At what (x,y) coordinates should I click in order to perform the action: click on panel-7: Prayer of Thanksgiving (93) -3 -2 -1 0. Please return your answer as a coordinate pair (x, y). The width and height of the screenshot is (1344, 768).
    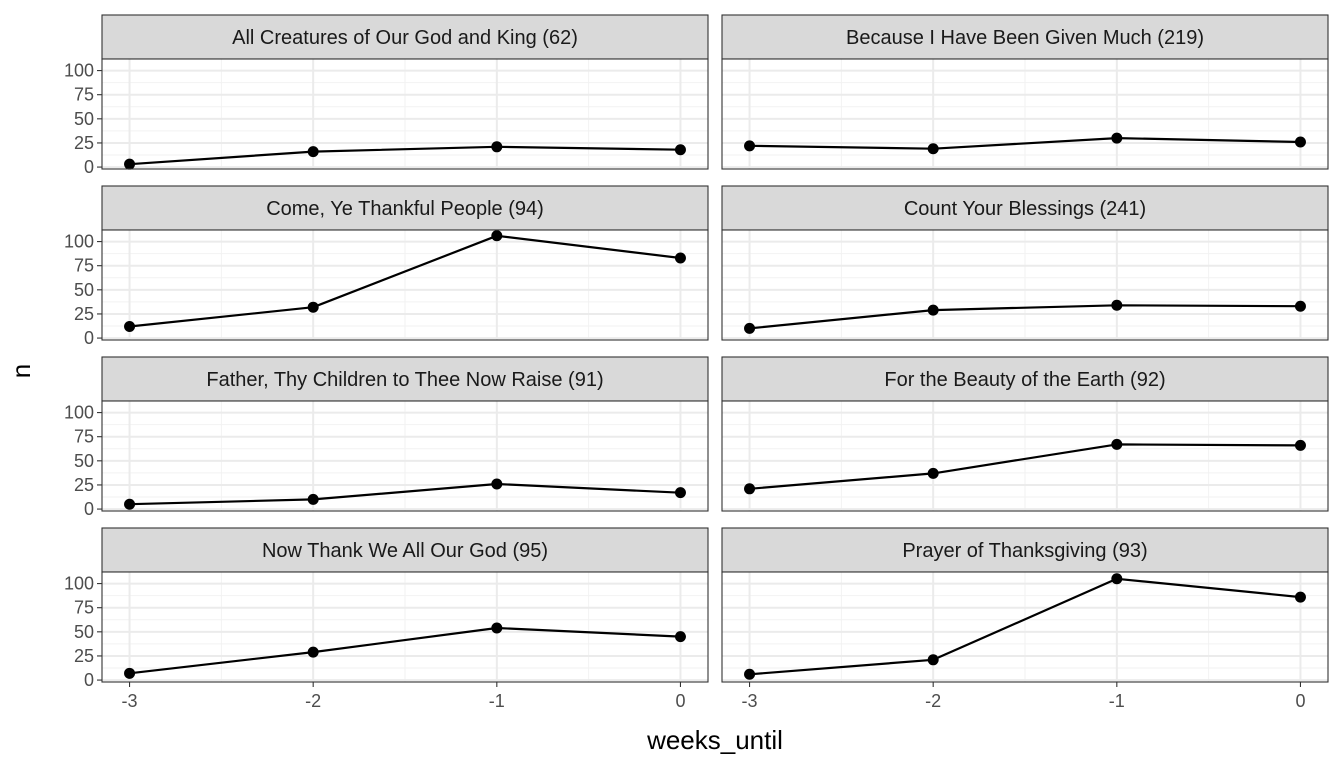
    Looking at the image, I should click on (1025, 619).